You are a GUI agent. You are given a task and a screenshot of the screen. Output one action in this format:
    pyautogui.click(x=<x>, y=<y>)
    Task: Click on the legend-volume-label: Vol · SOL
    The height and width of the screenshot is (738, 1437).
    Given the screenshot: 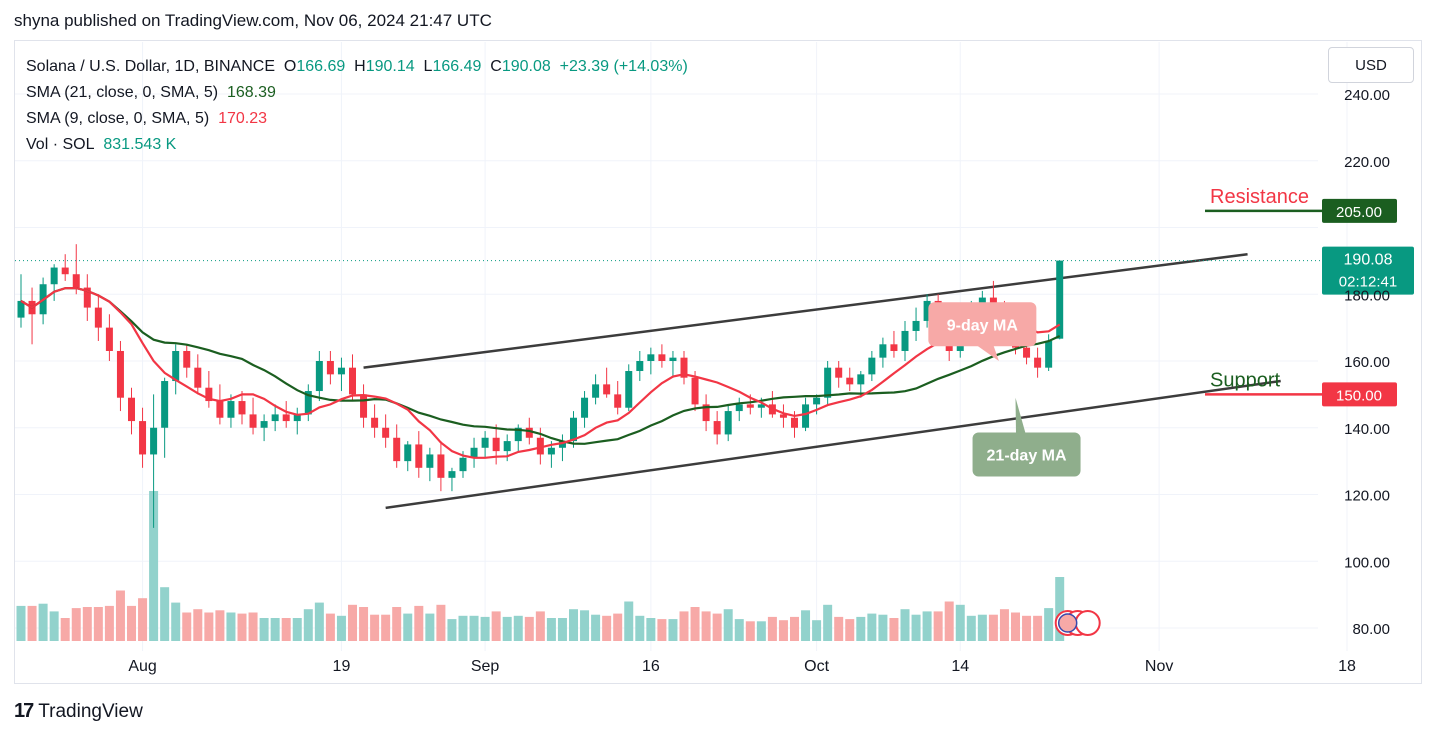 What is the action you would take?
    pyautogui.click(x=60, y=144)
    